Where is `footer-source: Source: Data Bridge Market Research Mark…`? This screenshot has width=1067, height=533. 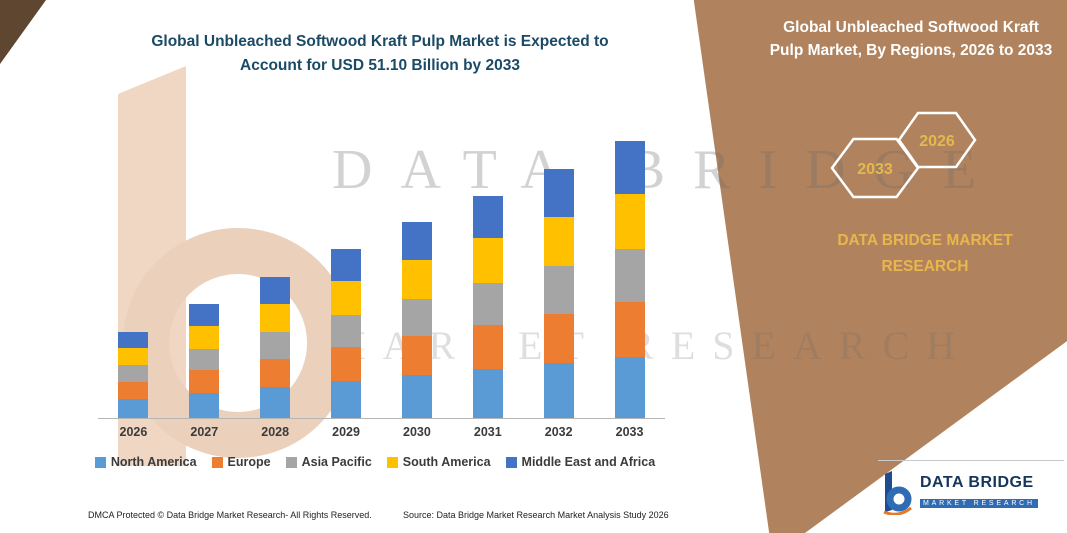 footer-source: Source: Data Bridge Market Research Mark… is located at coordinates (536, 515).